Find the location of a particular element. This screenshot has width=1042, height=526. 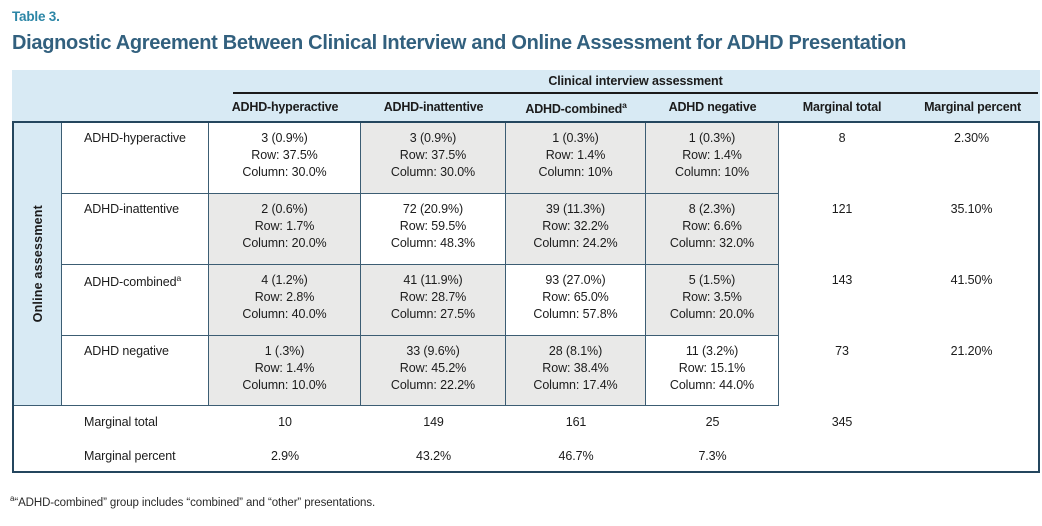

row-axis-strip: Online assessment is located at coordinates (38, 264).